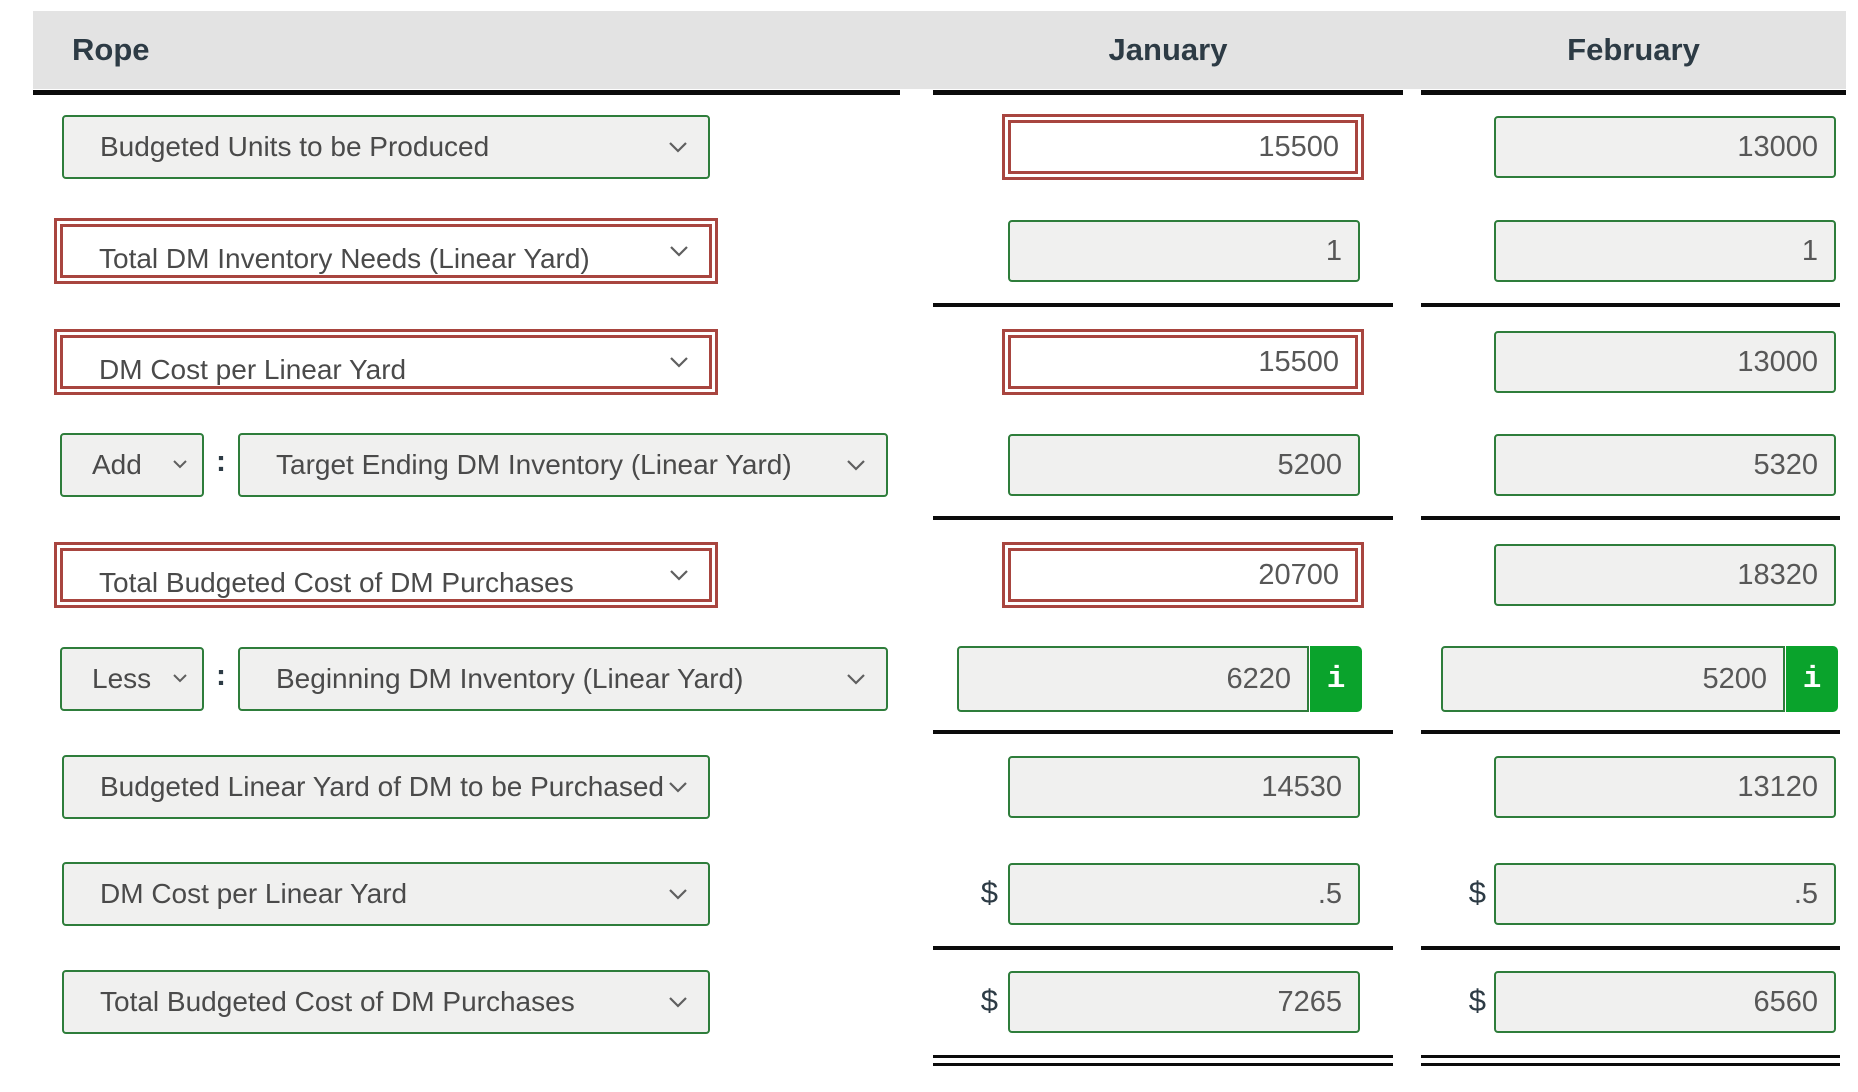 The width and height of the screenshot is (1858, 1092). I want to click on row3-february-input, so click(1665, 362).